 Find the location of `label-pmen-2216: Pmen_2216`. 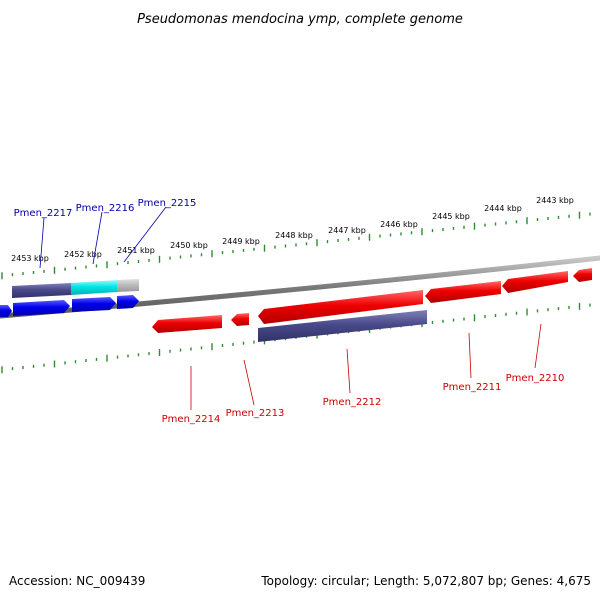

label-pmen-2216: Pmen_2216 is located at coordinates (105, 208).